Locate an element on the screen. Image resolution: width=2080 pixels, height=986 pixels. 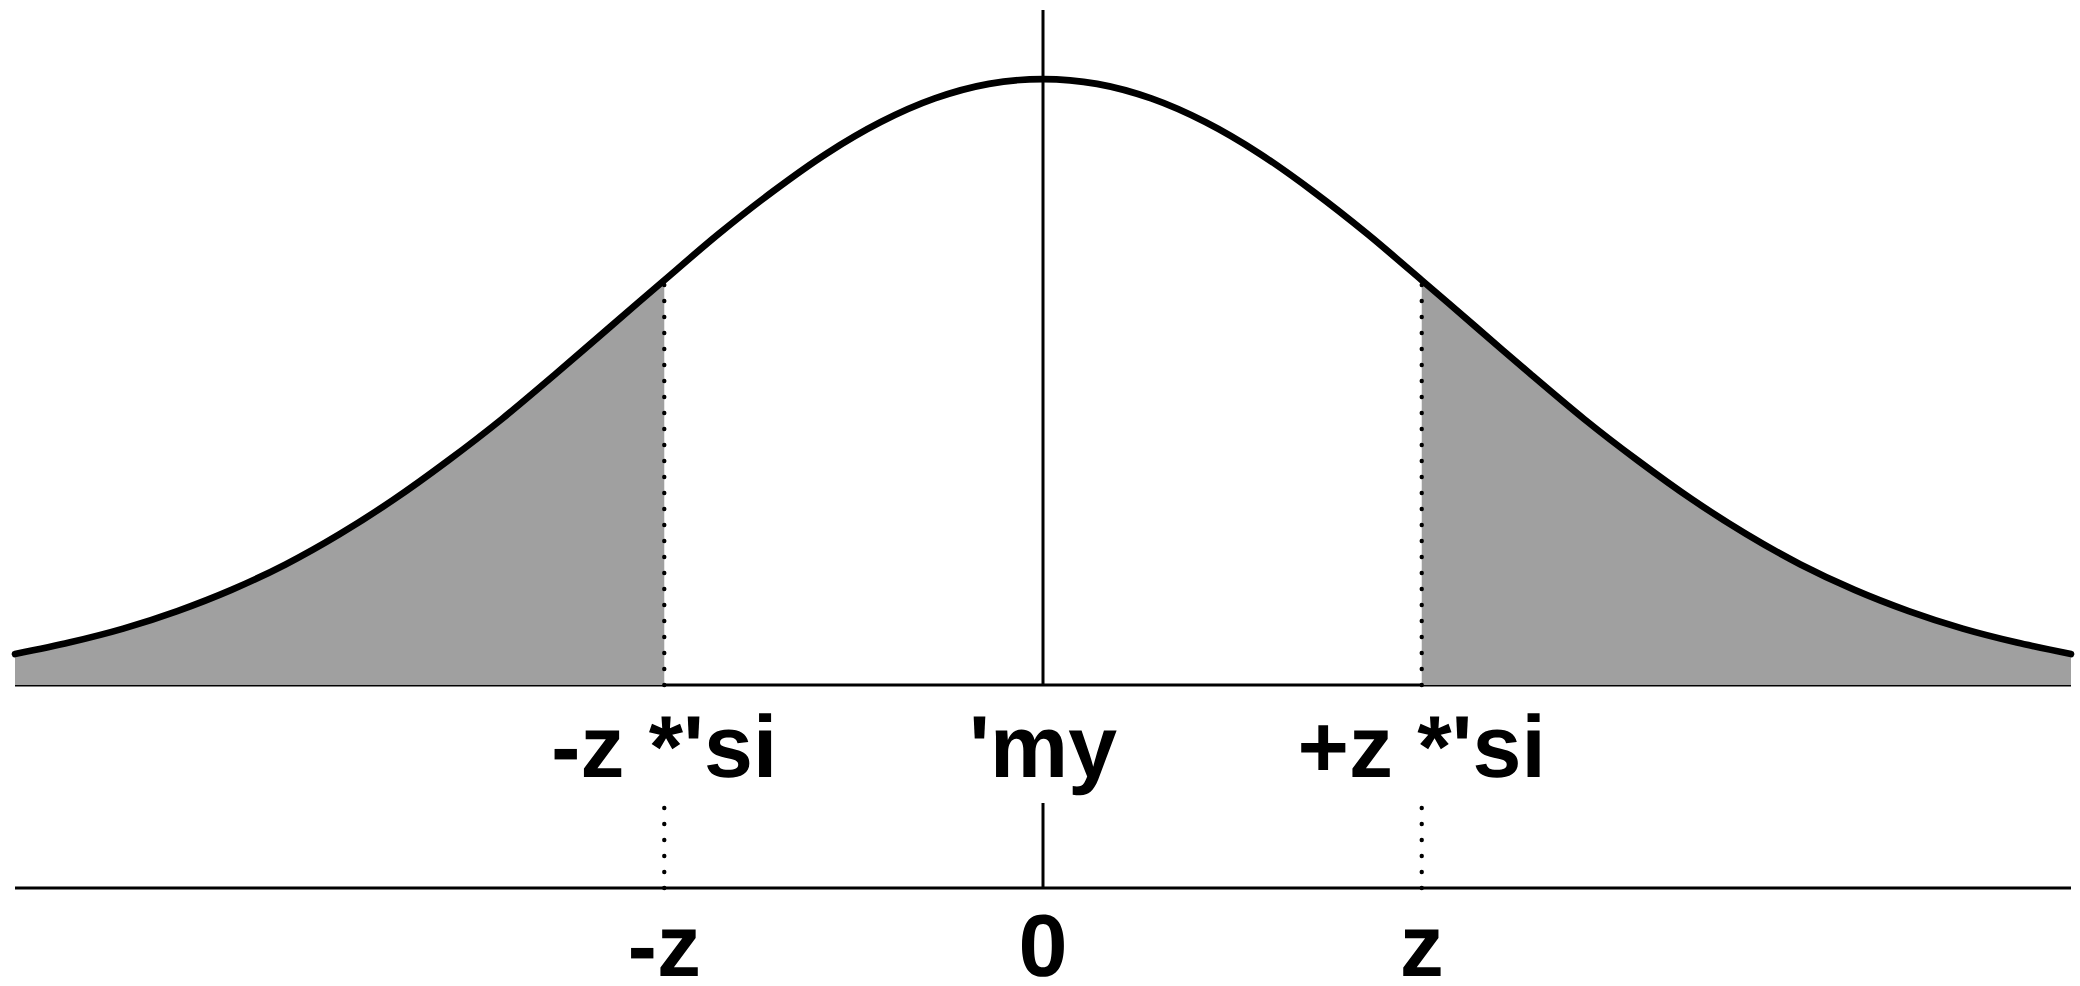
annotation: -z is located at coordinates (664, 952).